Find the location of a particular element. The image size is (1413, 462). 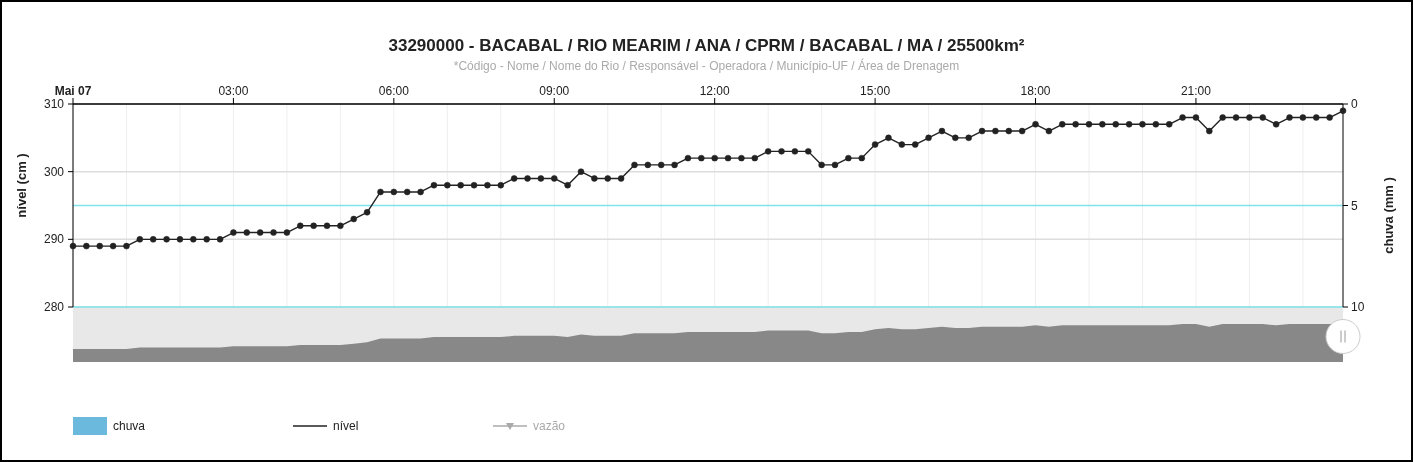

x-tick-label: 12:00 is located at coordinates (715, 91).